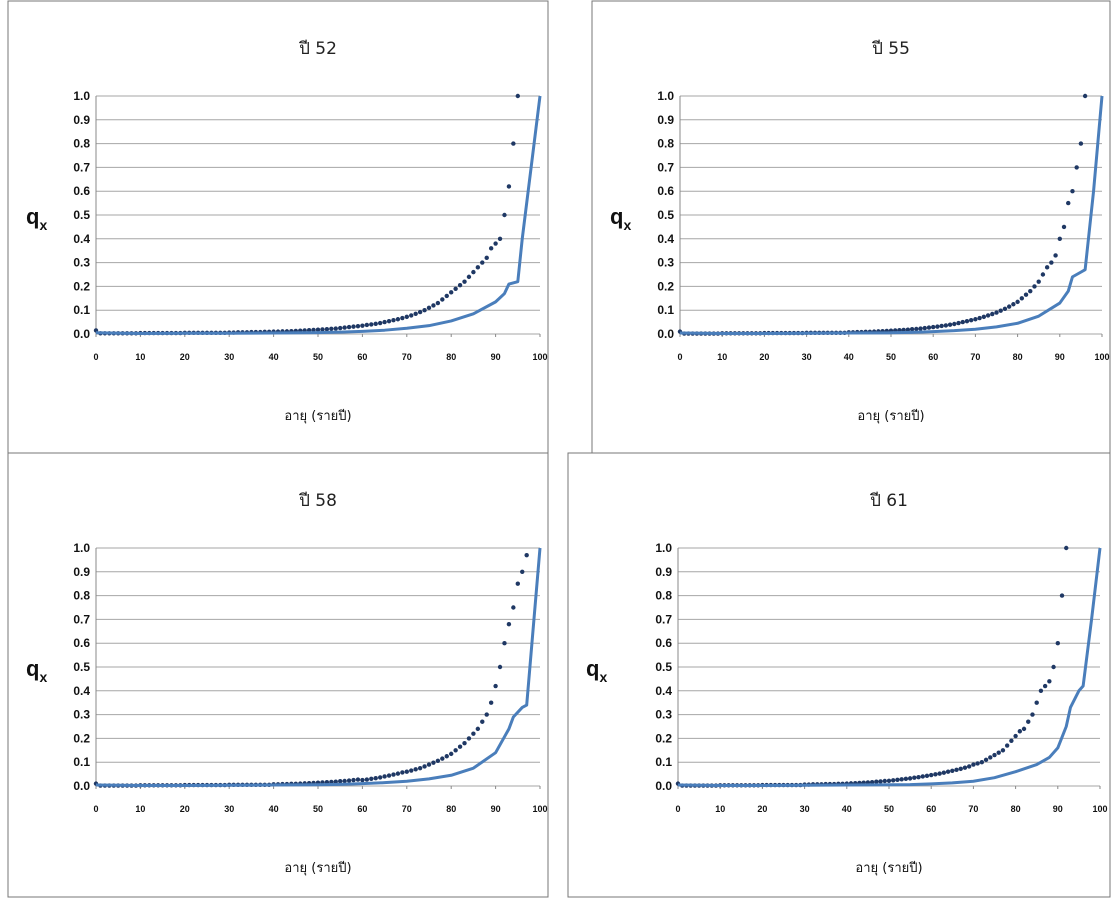  What do you see at coordinates (318, 215) in the screenshot?
I see `line-series` at bounding box center [318, 215].